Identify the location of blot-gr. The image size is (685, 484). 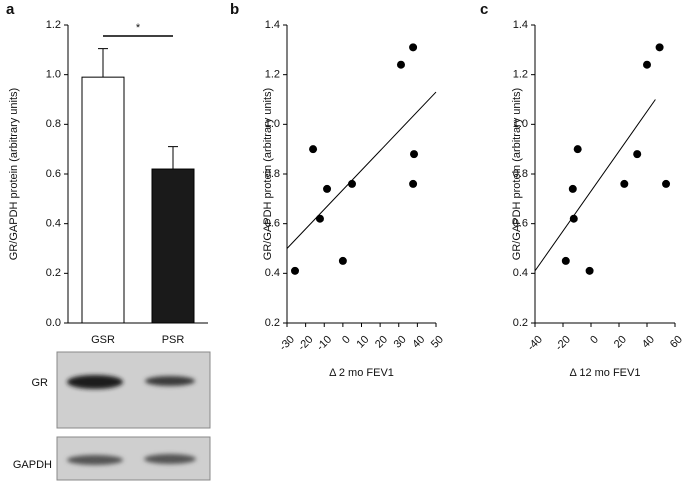
(133, 390).